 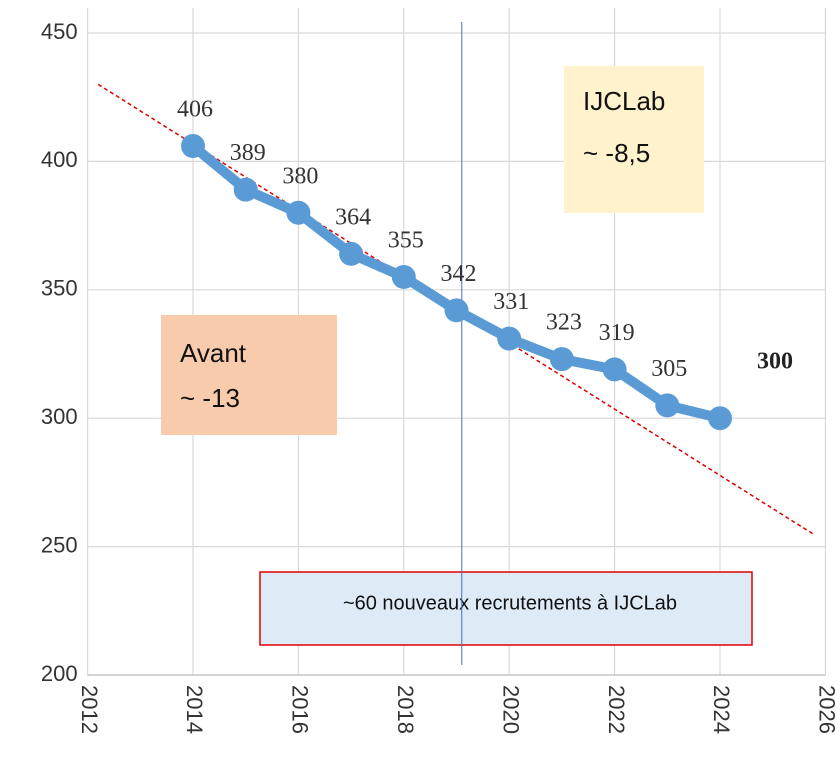 What do you see at coordinates (510, 709) in the screenshot?
I see `x-tick-label: 2020` at bounding box center [510, 709].